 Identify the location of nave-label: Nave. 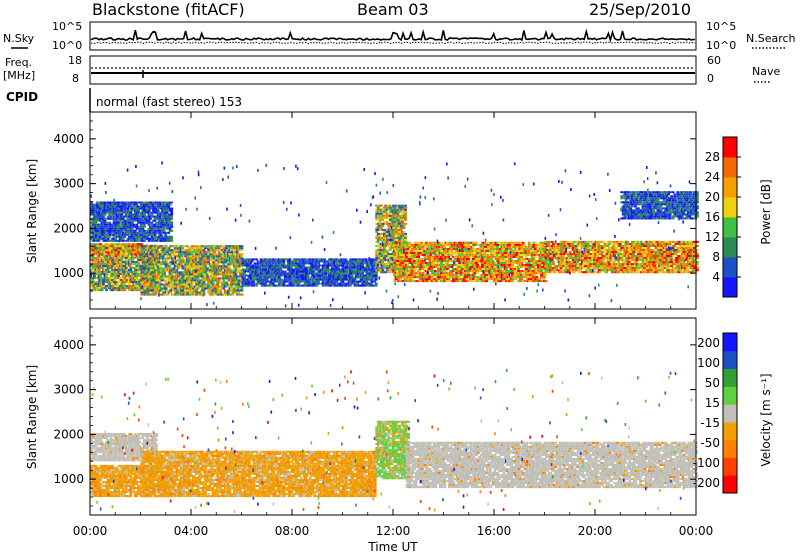
(766, 71).